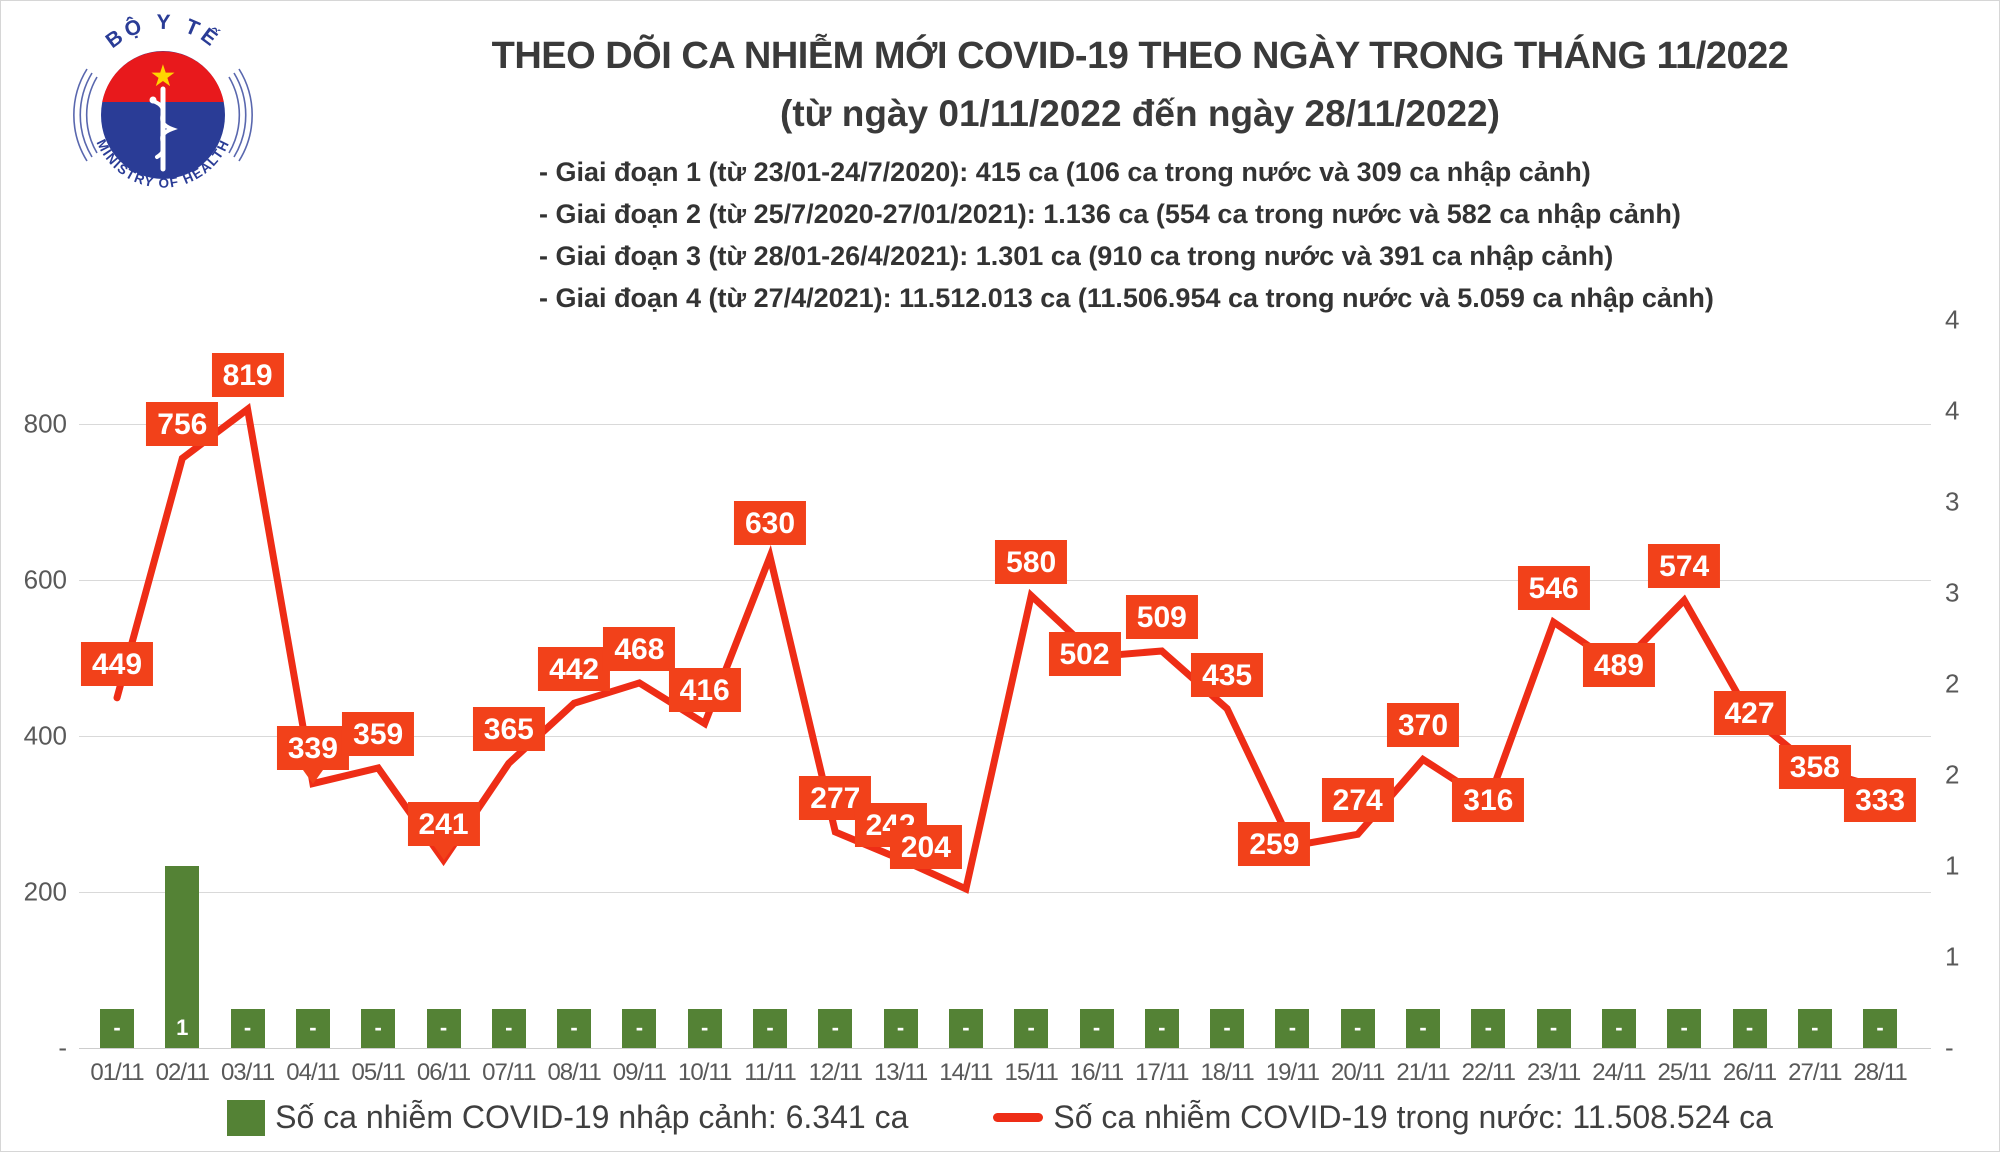  I want to click on data-label: 204, so click(925, 846).